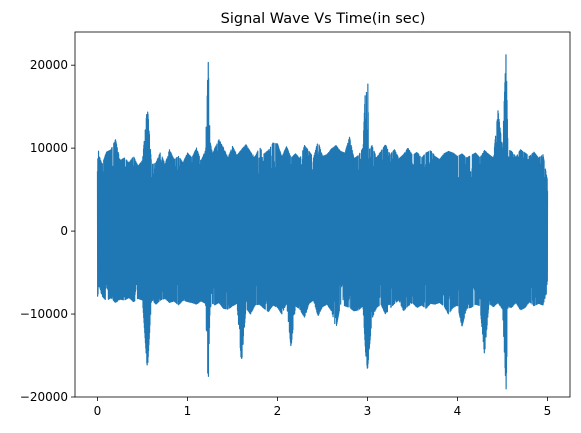 Image resolution: width=581 pixels, height=433 pixels. Describe the element at coordinates (44, 314) in the screenshot. I see `y-tick-label: −10000` at that location.